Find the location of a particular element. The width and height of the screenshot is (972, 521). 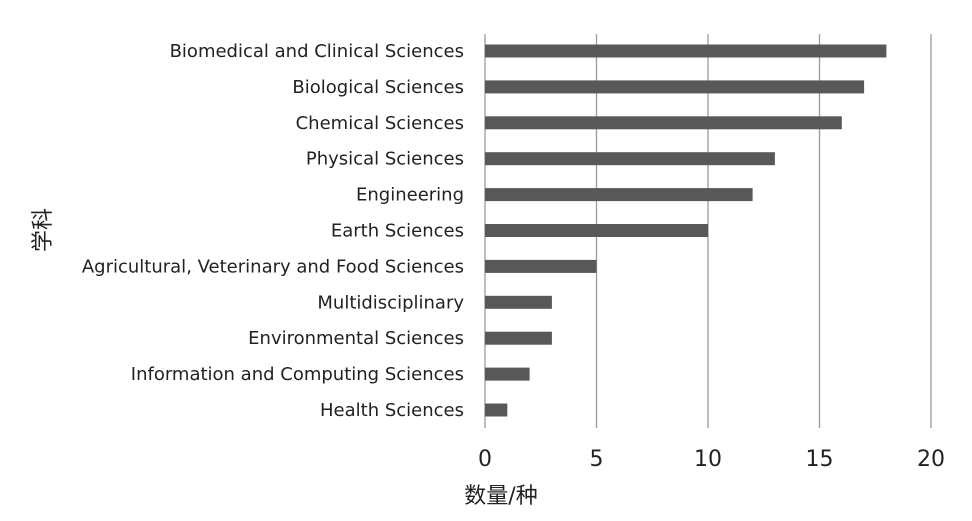

x-tick-label: 20 is located at coordinates (931, 459).